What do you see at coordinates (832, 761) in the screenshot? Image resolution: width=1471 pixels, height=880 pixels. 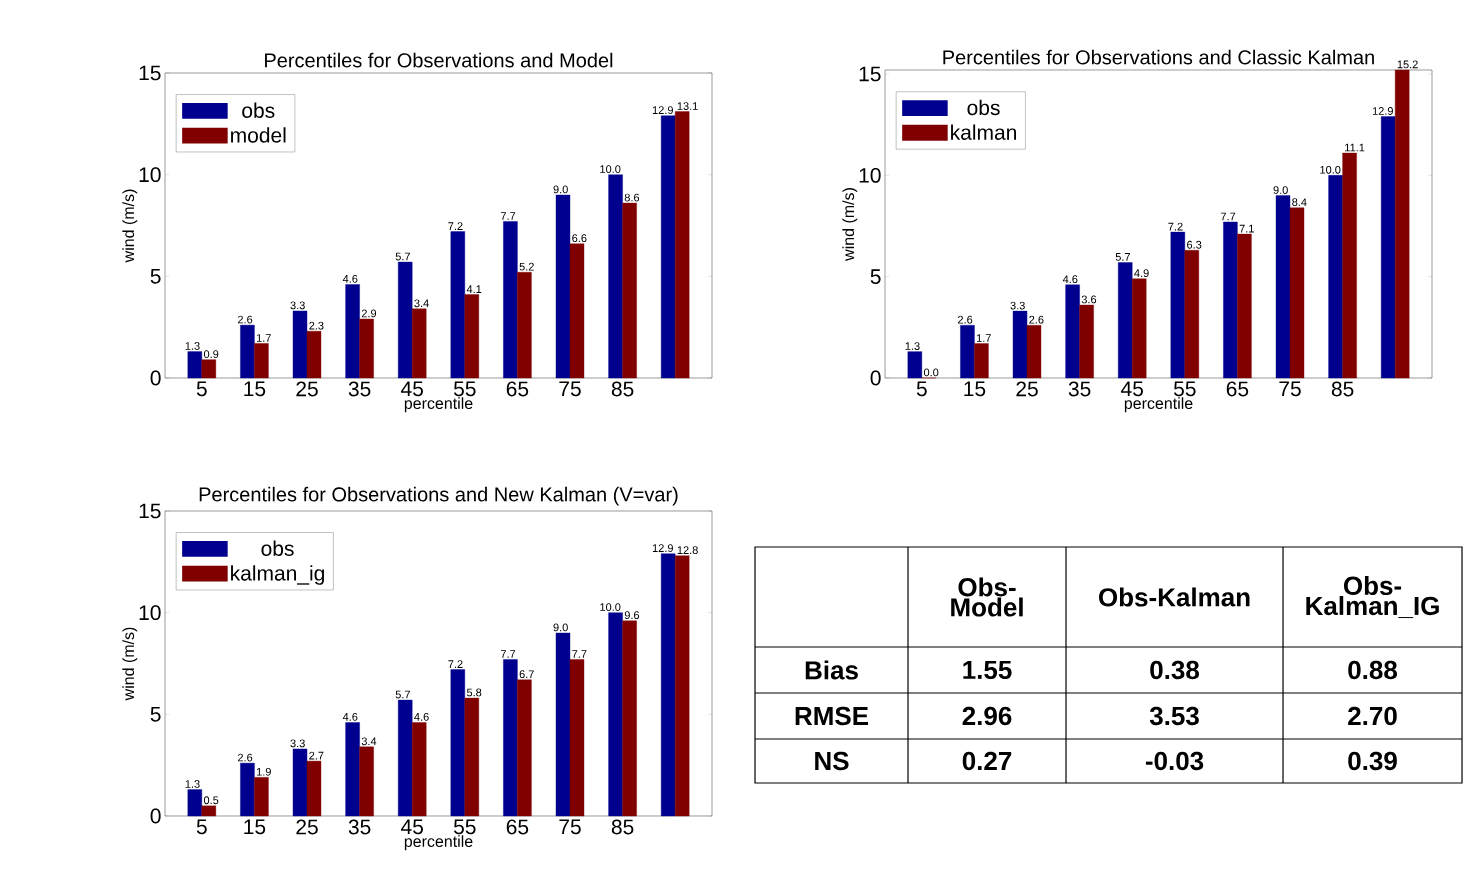 I see `category-label: NS` at bounding box center [832, 761].